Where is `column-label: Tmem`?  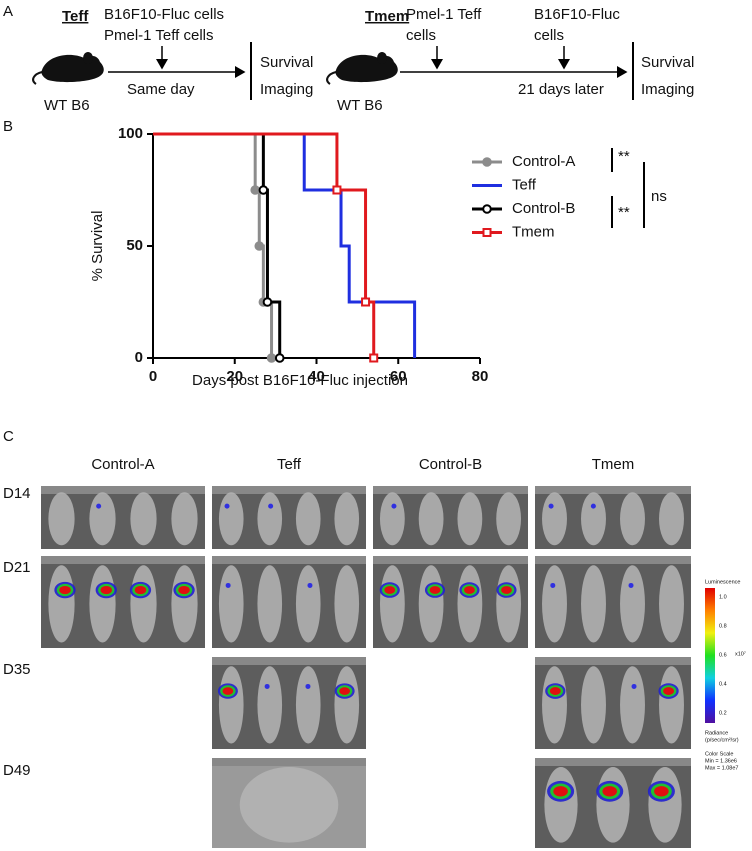 column-label: Tmem is located at coordinates (613, 464).